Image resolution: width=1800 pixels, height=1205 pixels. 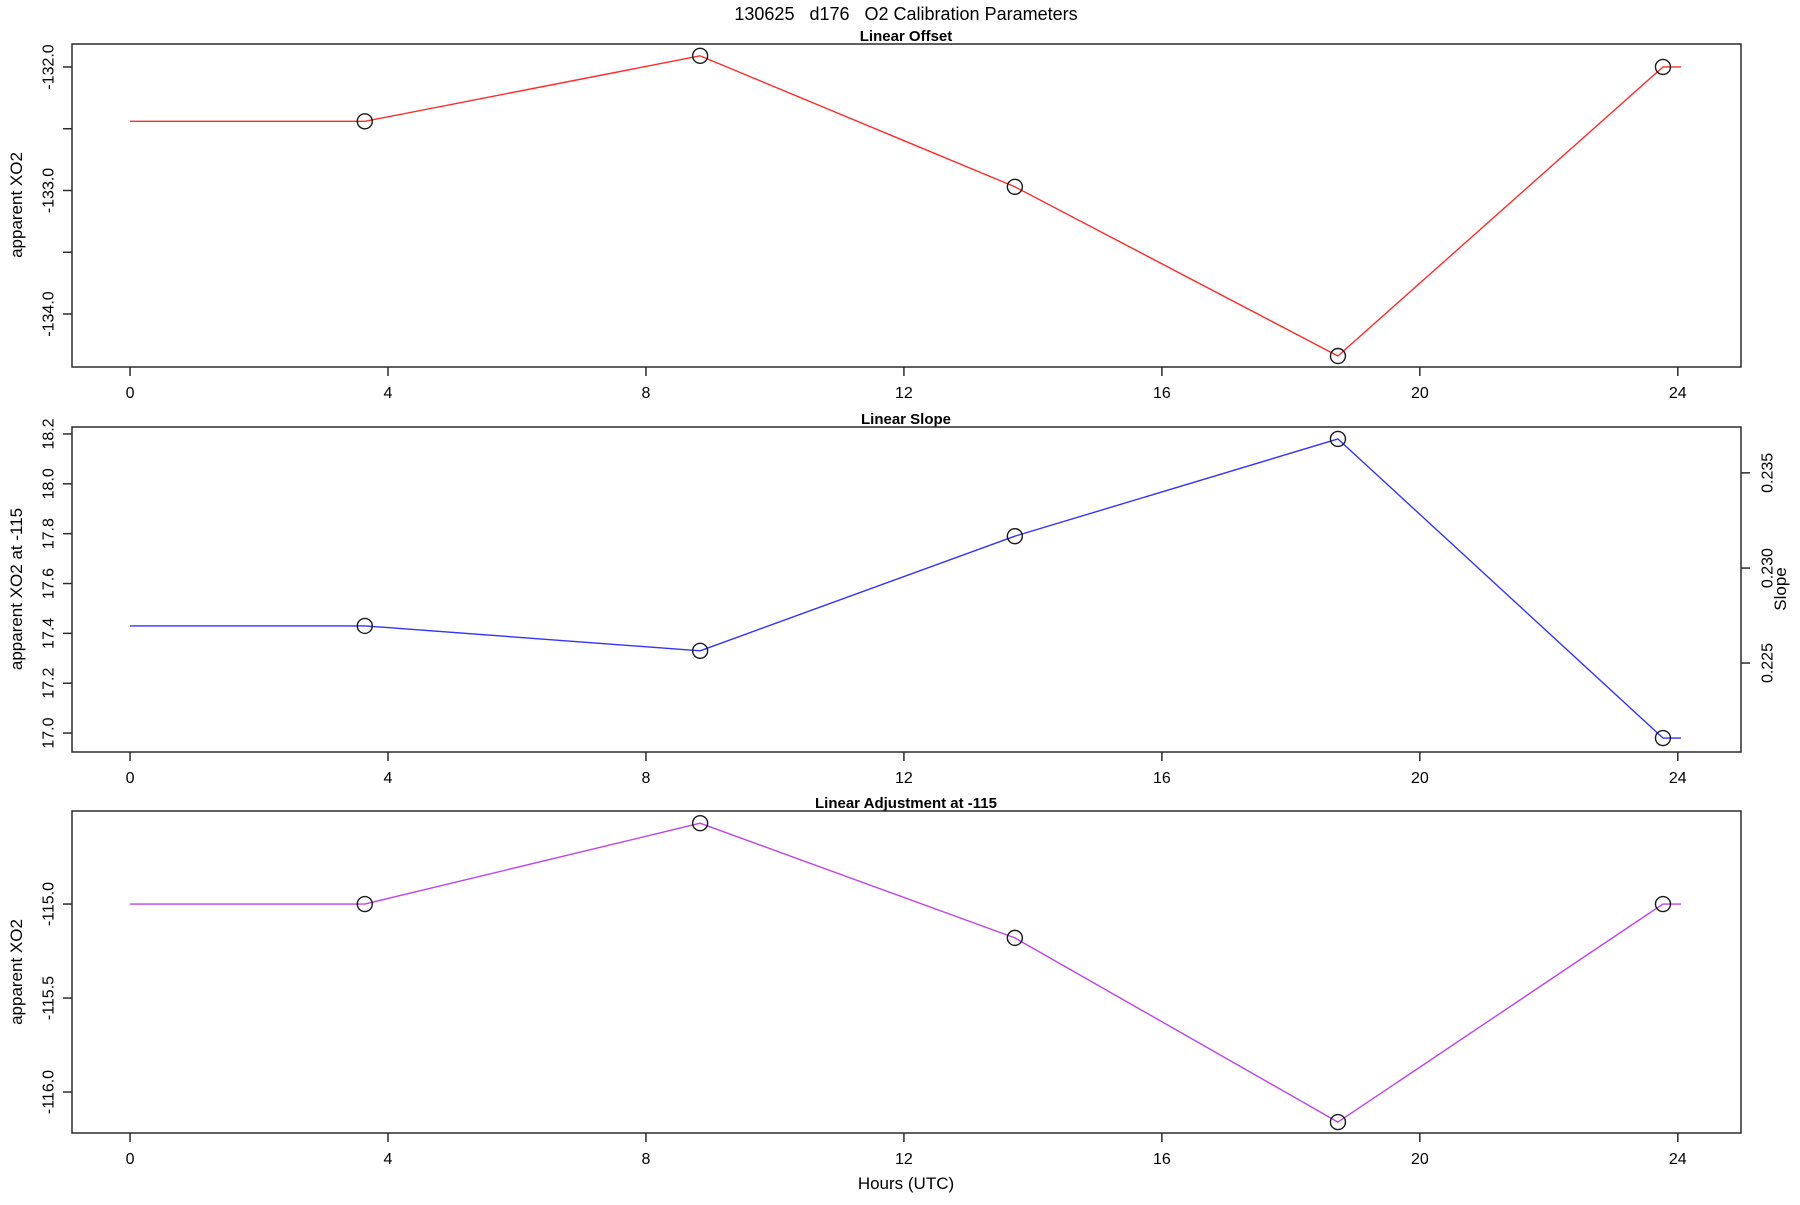 I want to click on y-tick-label: -116.0, so click(x=49, y=1092).